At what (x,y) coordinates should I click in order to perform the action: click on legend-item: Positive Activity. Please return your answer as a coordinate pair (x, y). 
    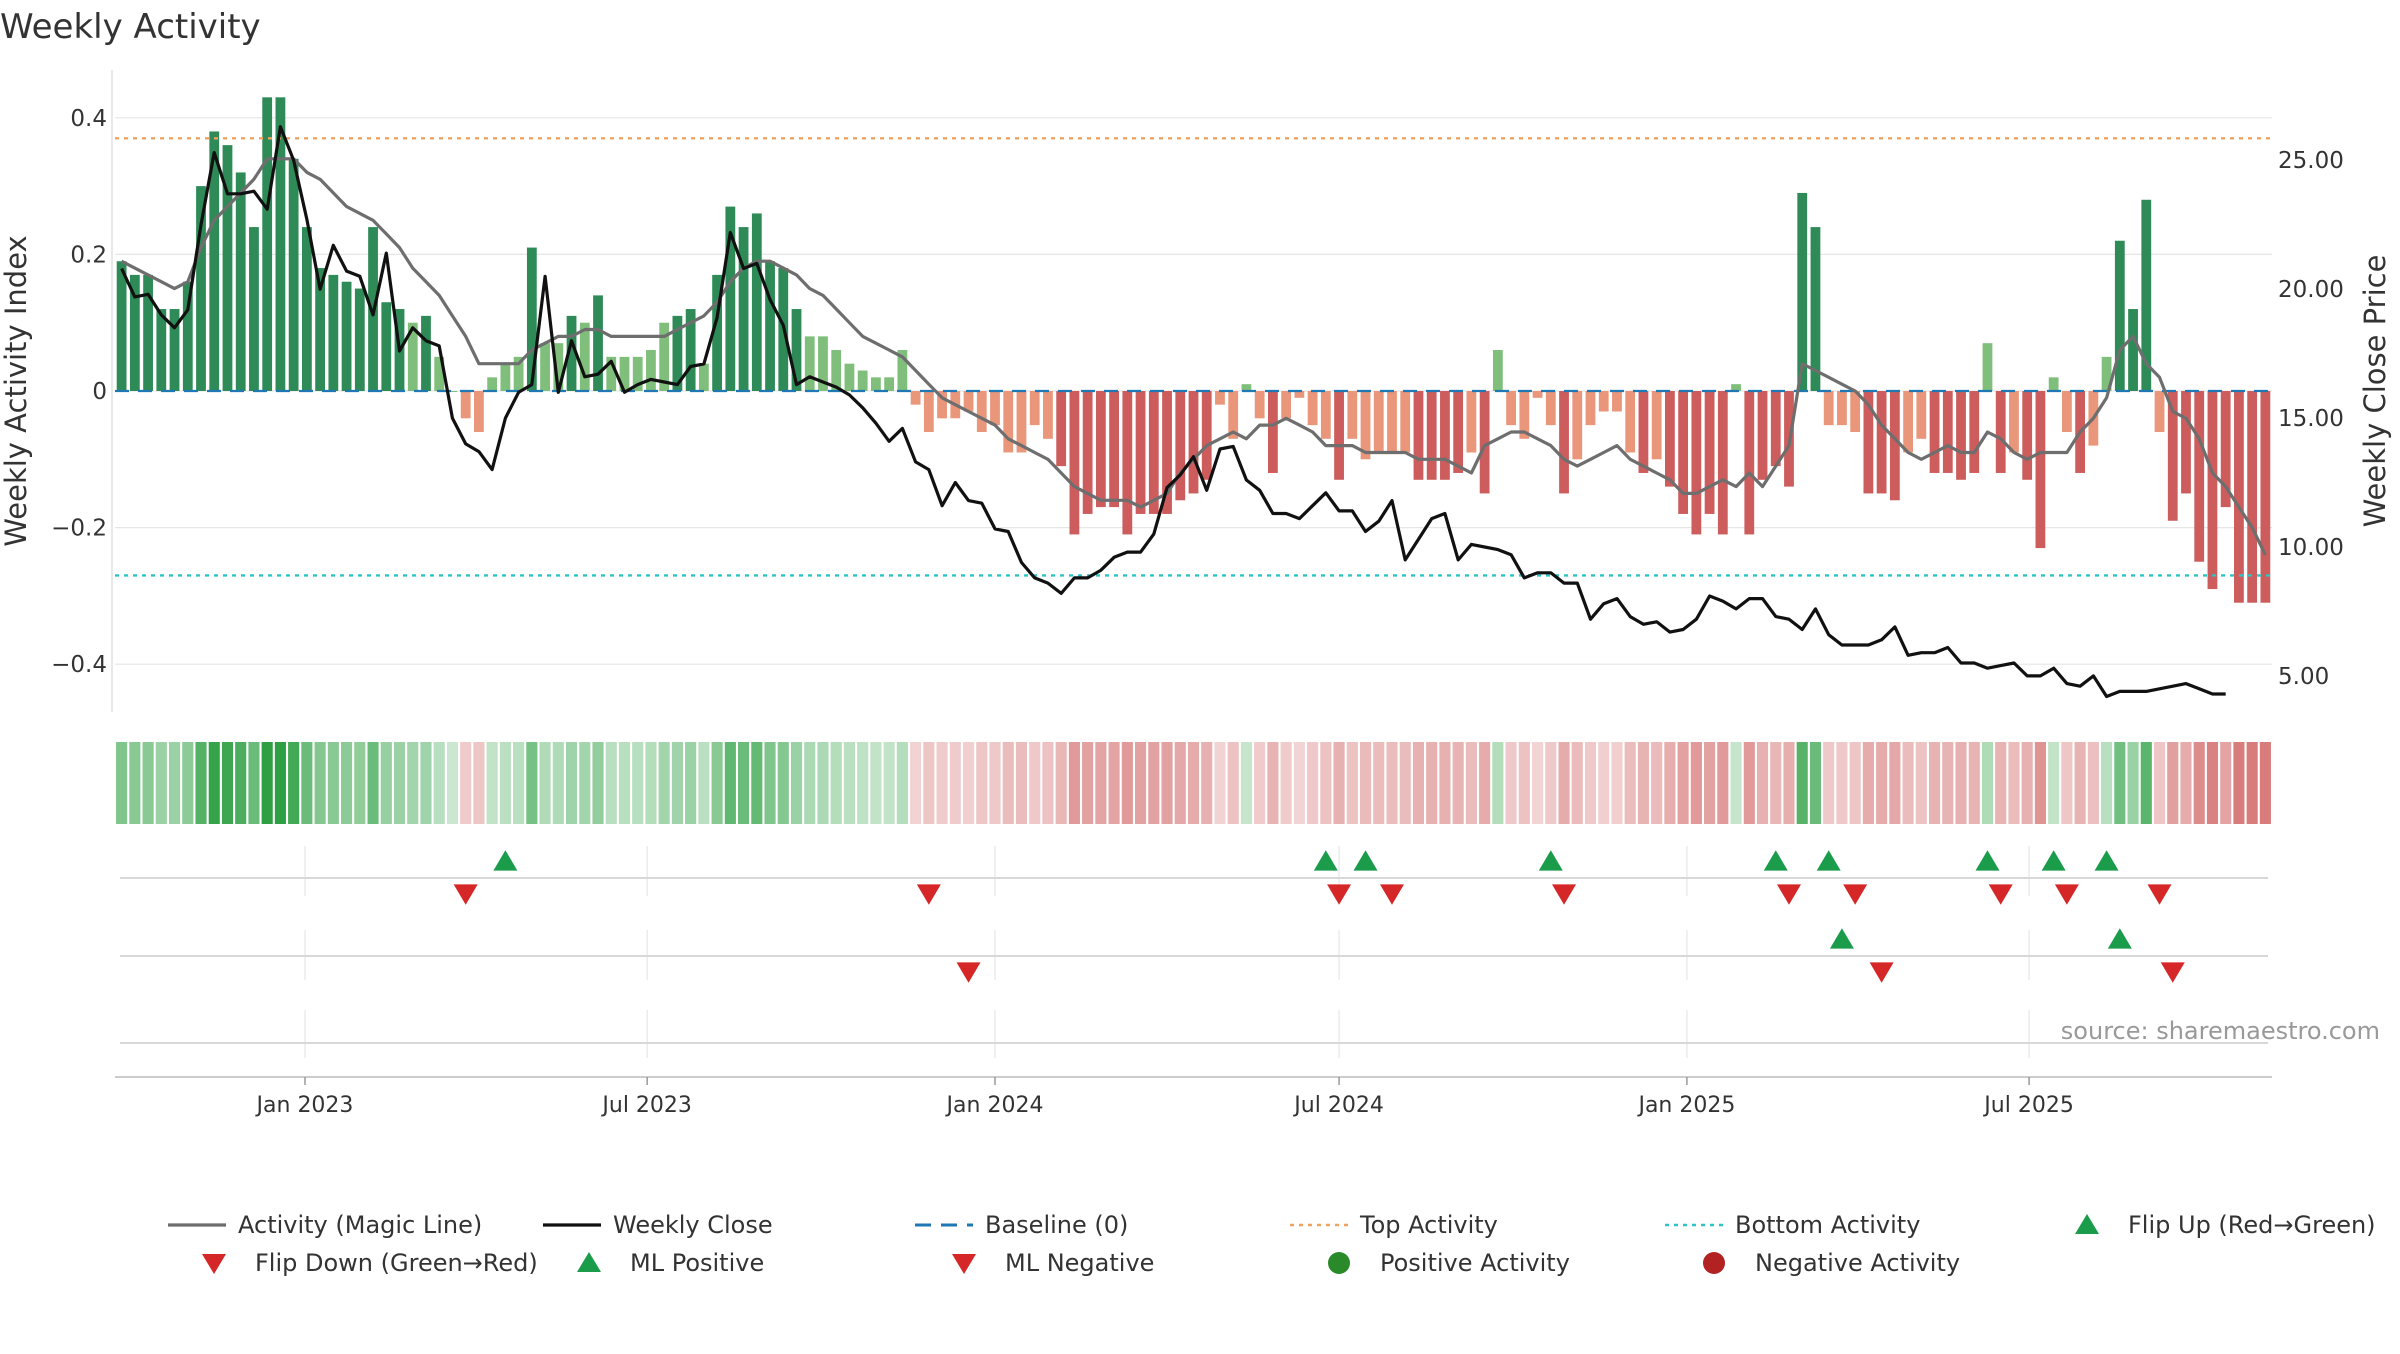
    Looking at the image, I should click on (1449, 1263).